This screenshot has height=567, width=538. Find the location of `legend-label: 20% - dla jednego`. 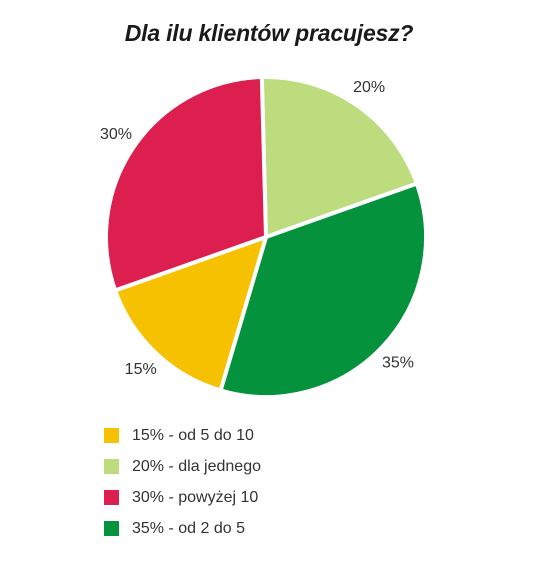

legend-label: 20% - dla jednego is located at coordinates (196, 466).